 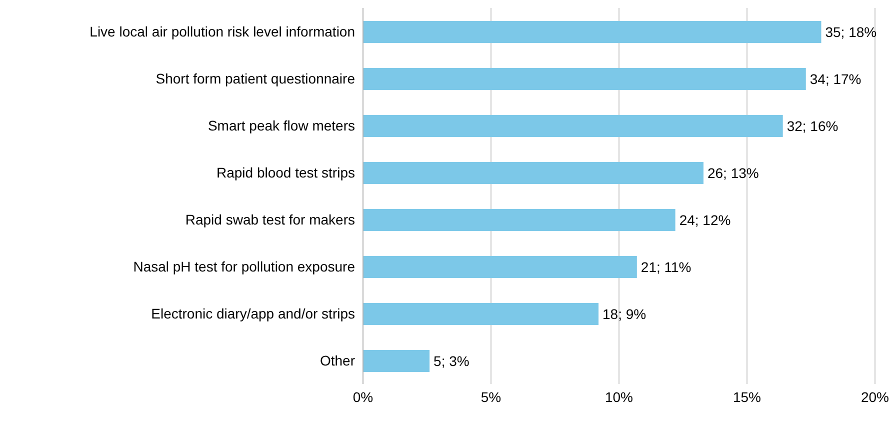 What do you see at coordinates (851, 32) in the screenshot?
I see `data-label: 35; 18%` at bounding box center [851, 32].